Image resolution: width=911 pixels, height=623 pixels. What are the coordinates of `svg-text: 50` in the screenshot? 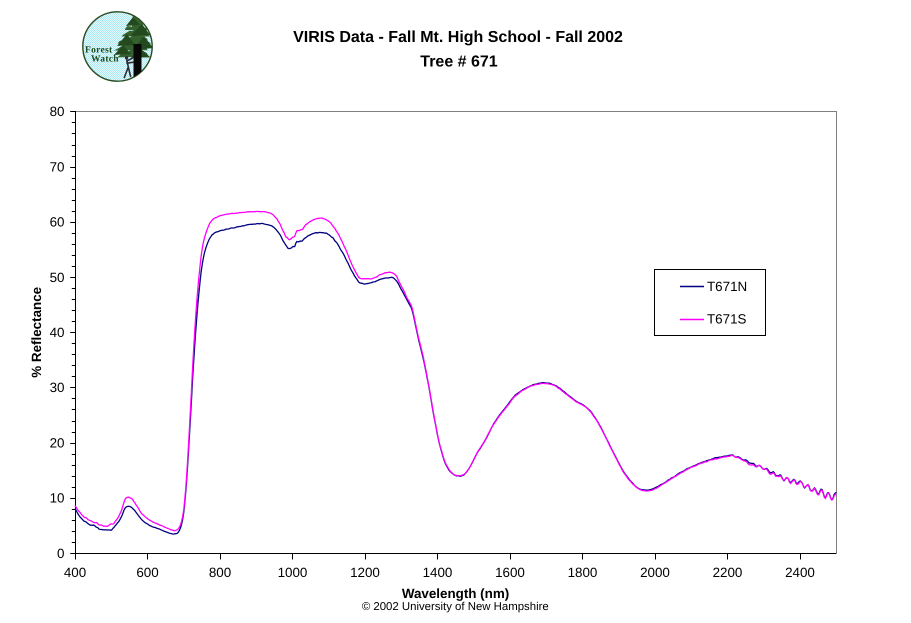 It's located at (57, 277).